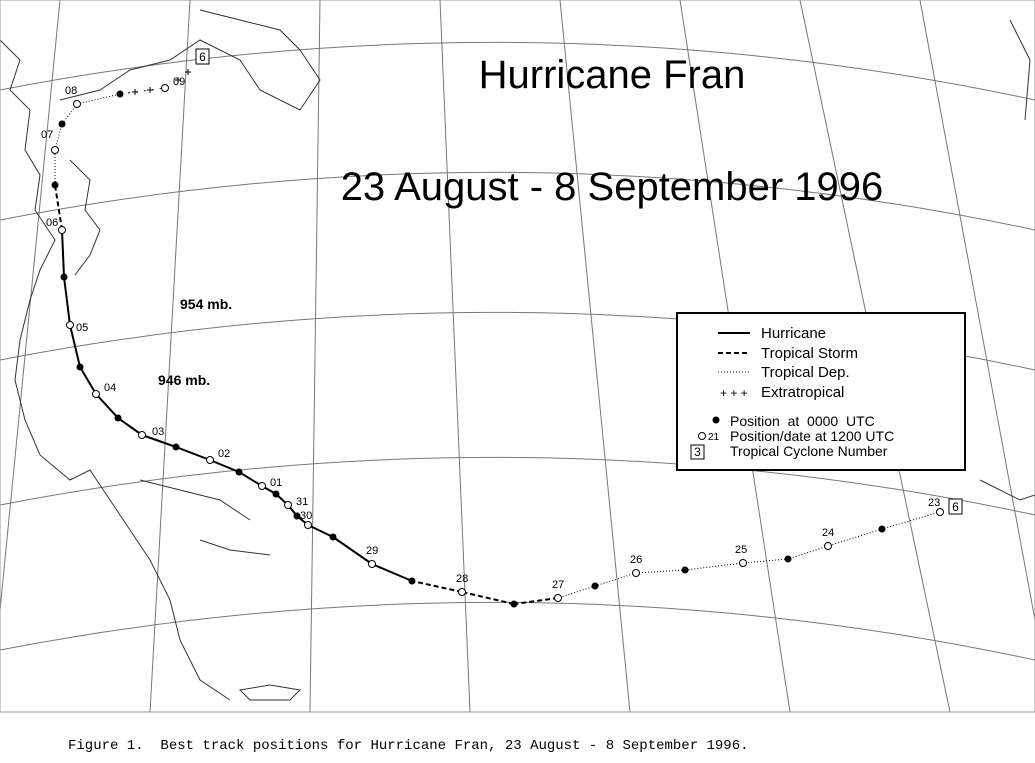  I want to click on legend-box, so click(821, 391).